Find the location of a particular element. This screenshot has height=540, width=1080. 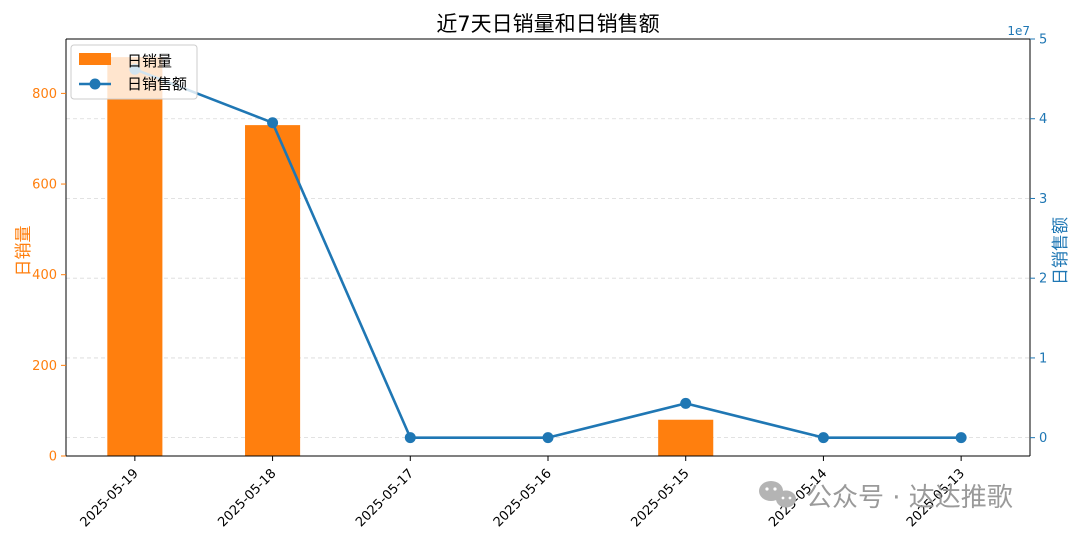

y-right-tick-label: 4 is located at coordinates (1043, 119).